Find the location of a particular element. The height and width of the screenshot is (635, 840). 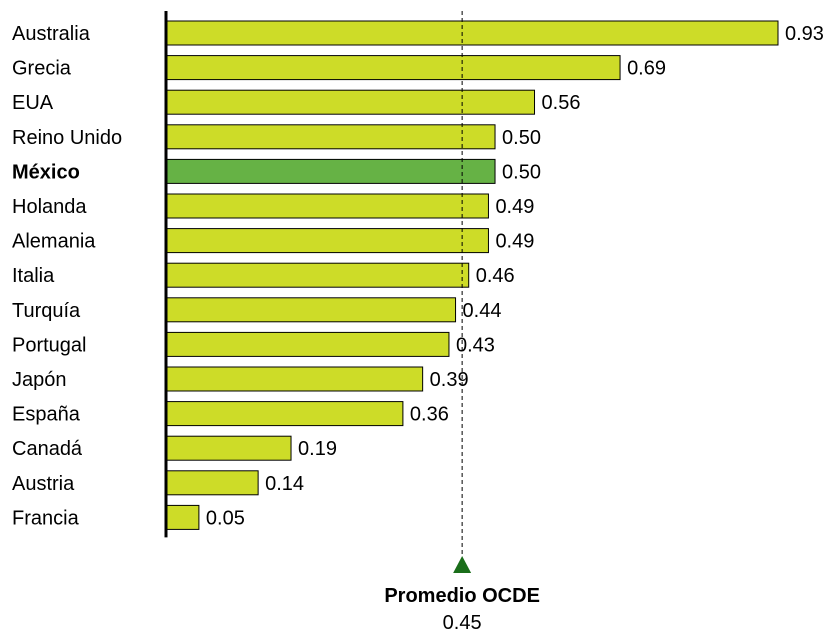

reference-triangle-marker is located at coordinates (462, 564).